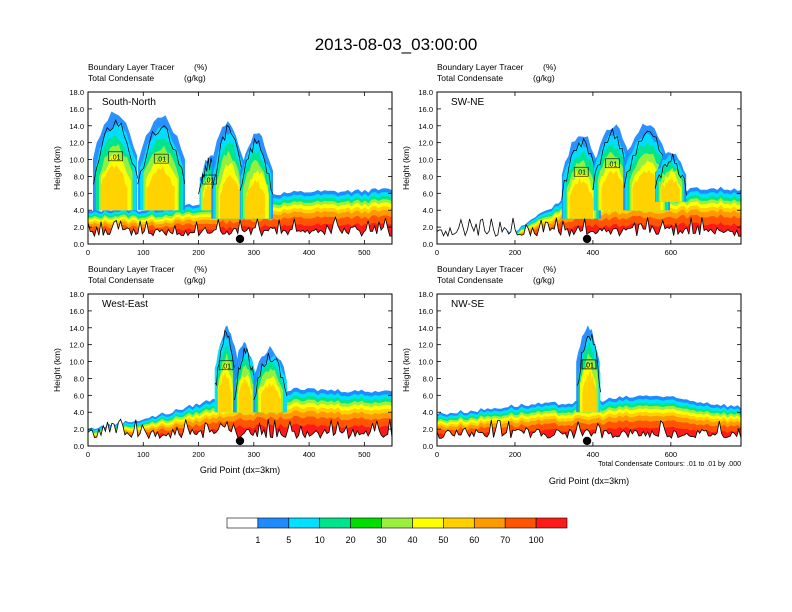 The height and width of the screenshot is (612, 792). Describe the element at coordinates (257, 540) in the screenshot. I see `colorbar-label: 1` at that location.